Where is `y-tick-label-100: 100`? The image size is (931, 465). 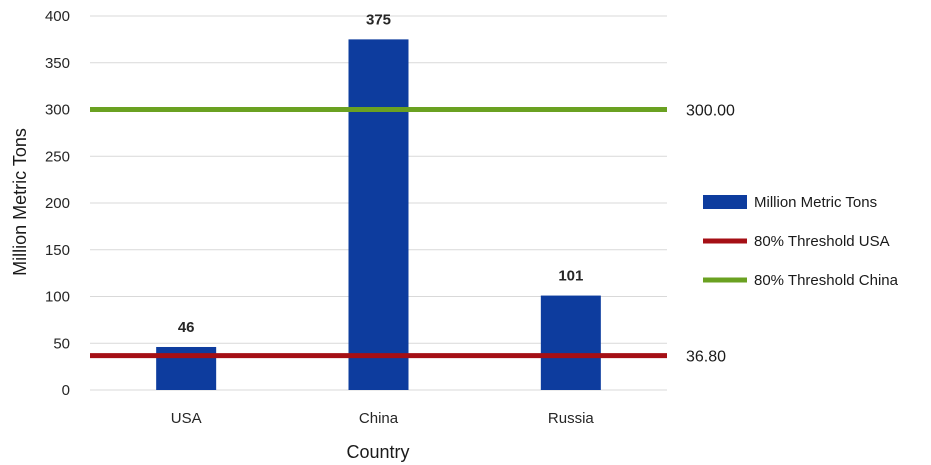
y-tick-label-100: 100 is located at coordinates (57, 297).